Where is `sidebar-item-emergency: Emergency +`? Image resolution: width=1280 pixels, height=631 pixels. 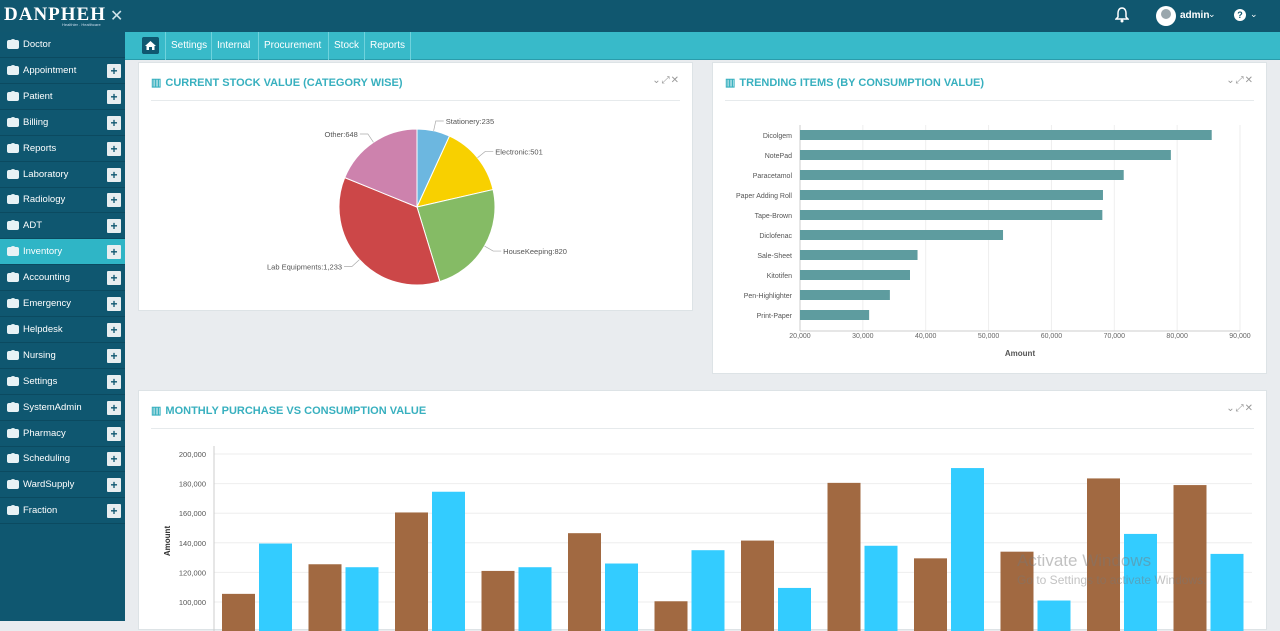
sidebar-item-emergency: Emergency + is located at coordinates (62, 304).